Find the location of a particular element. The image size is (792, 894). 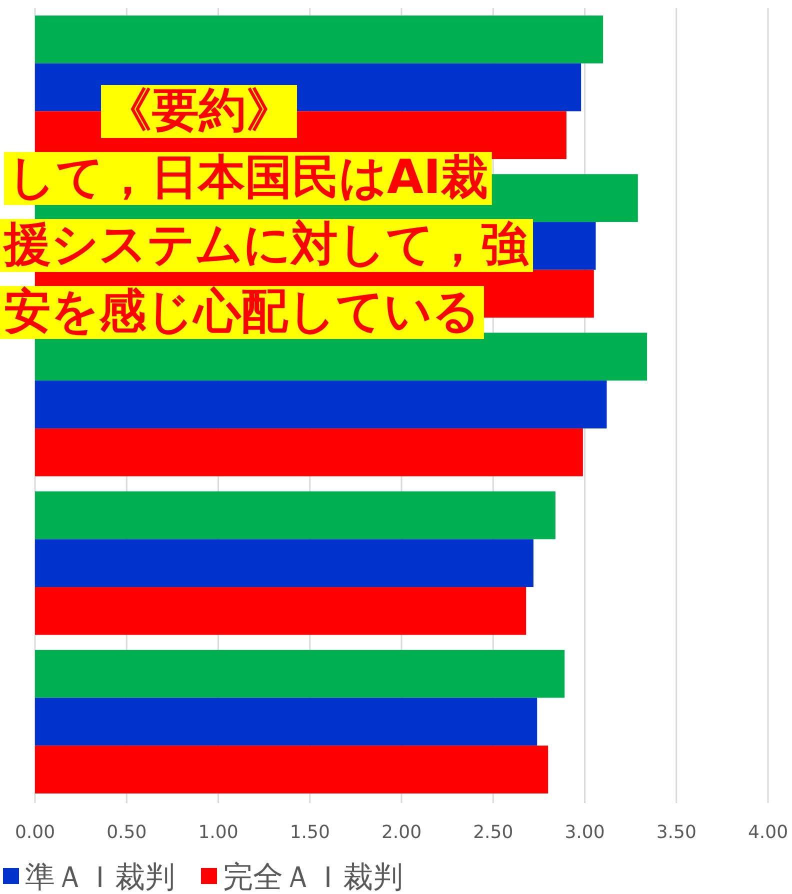

legend-label: 完全ＡＩ裁判 is located at coordinates (313, 877).